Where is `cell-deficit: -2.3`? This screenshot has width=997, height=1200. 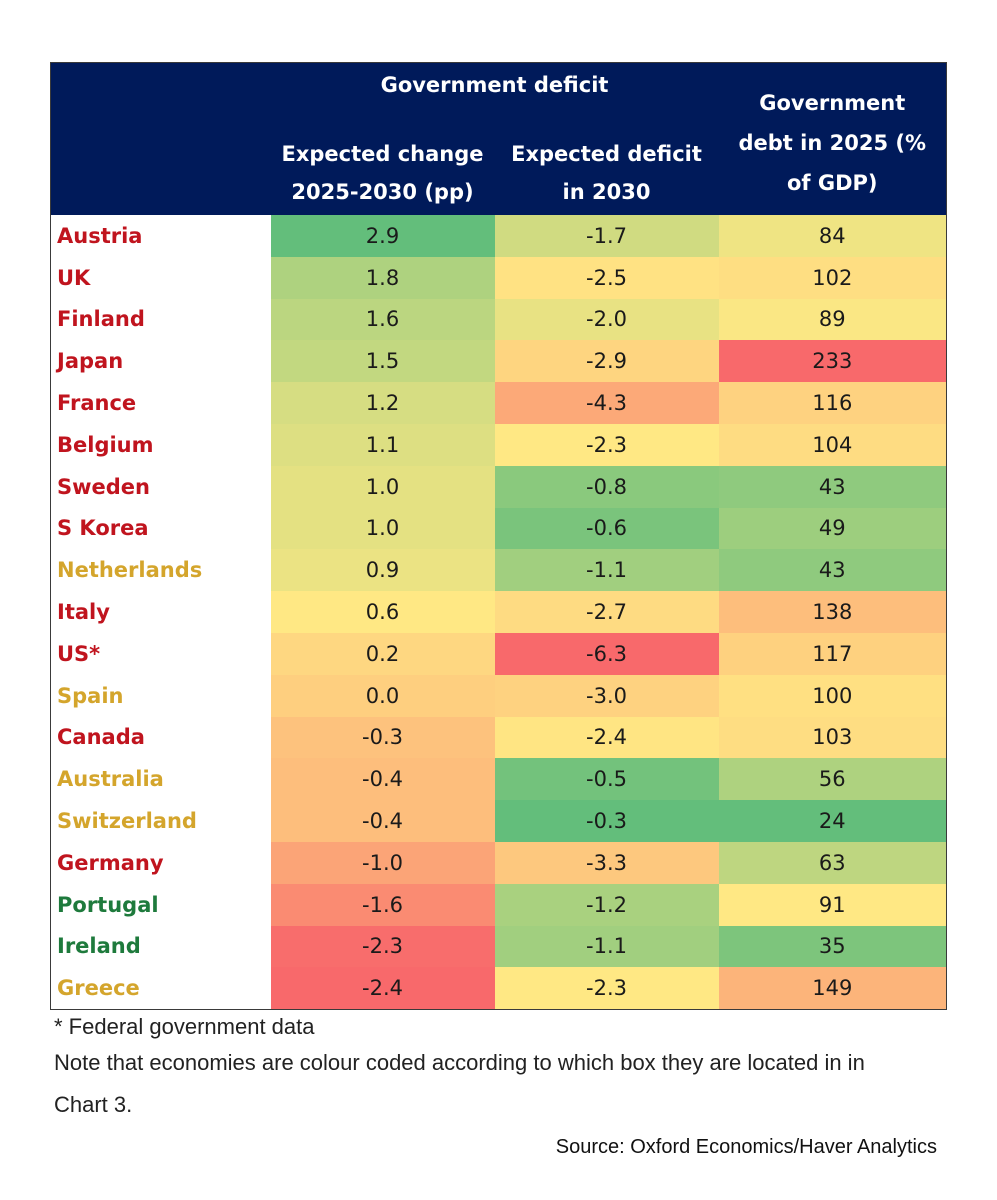
cell-deficit: -2.3 is located at coordinates (606, 988).